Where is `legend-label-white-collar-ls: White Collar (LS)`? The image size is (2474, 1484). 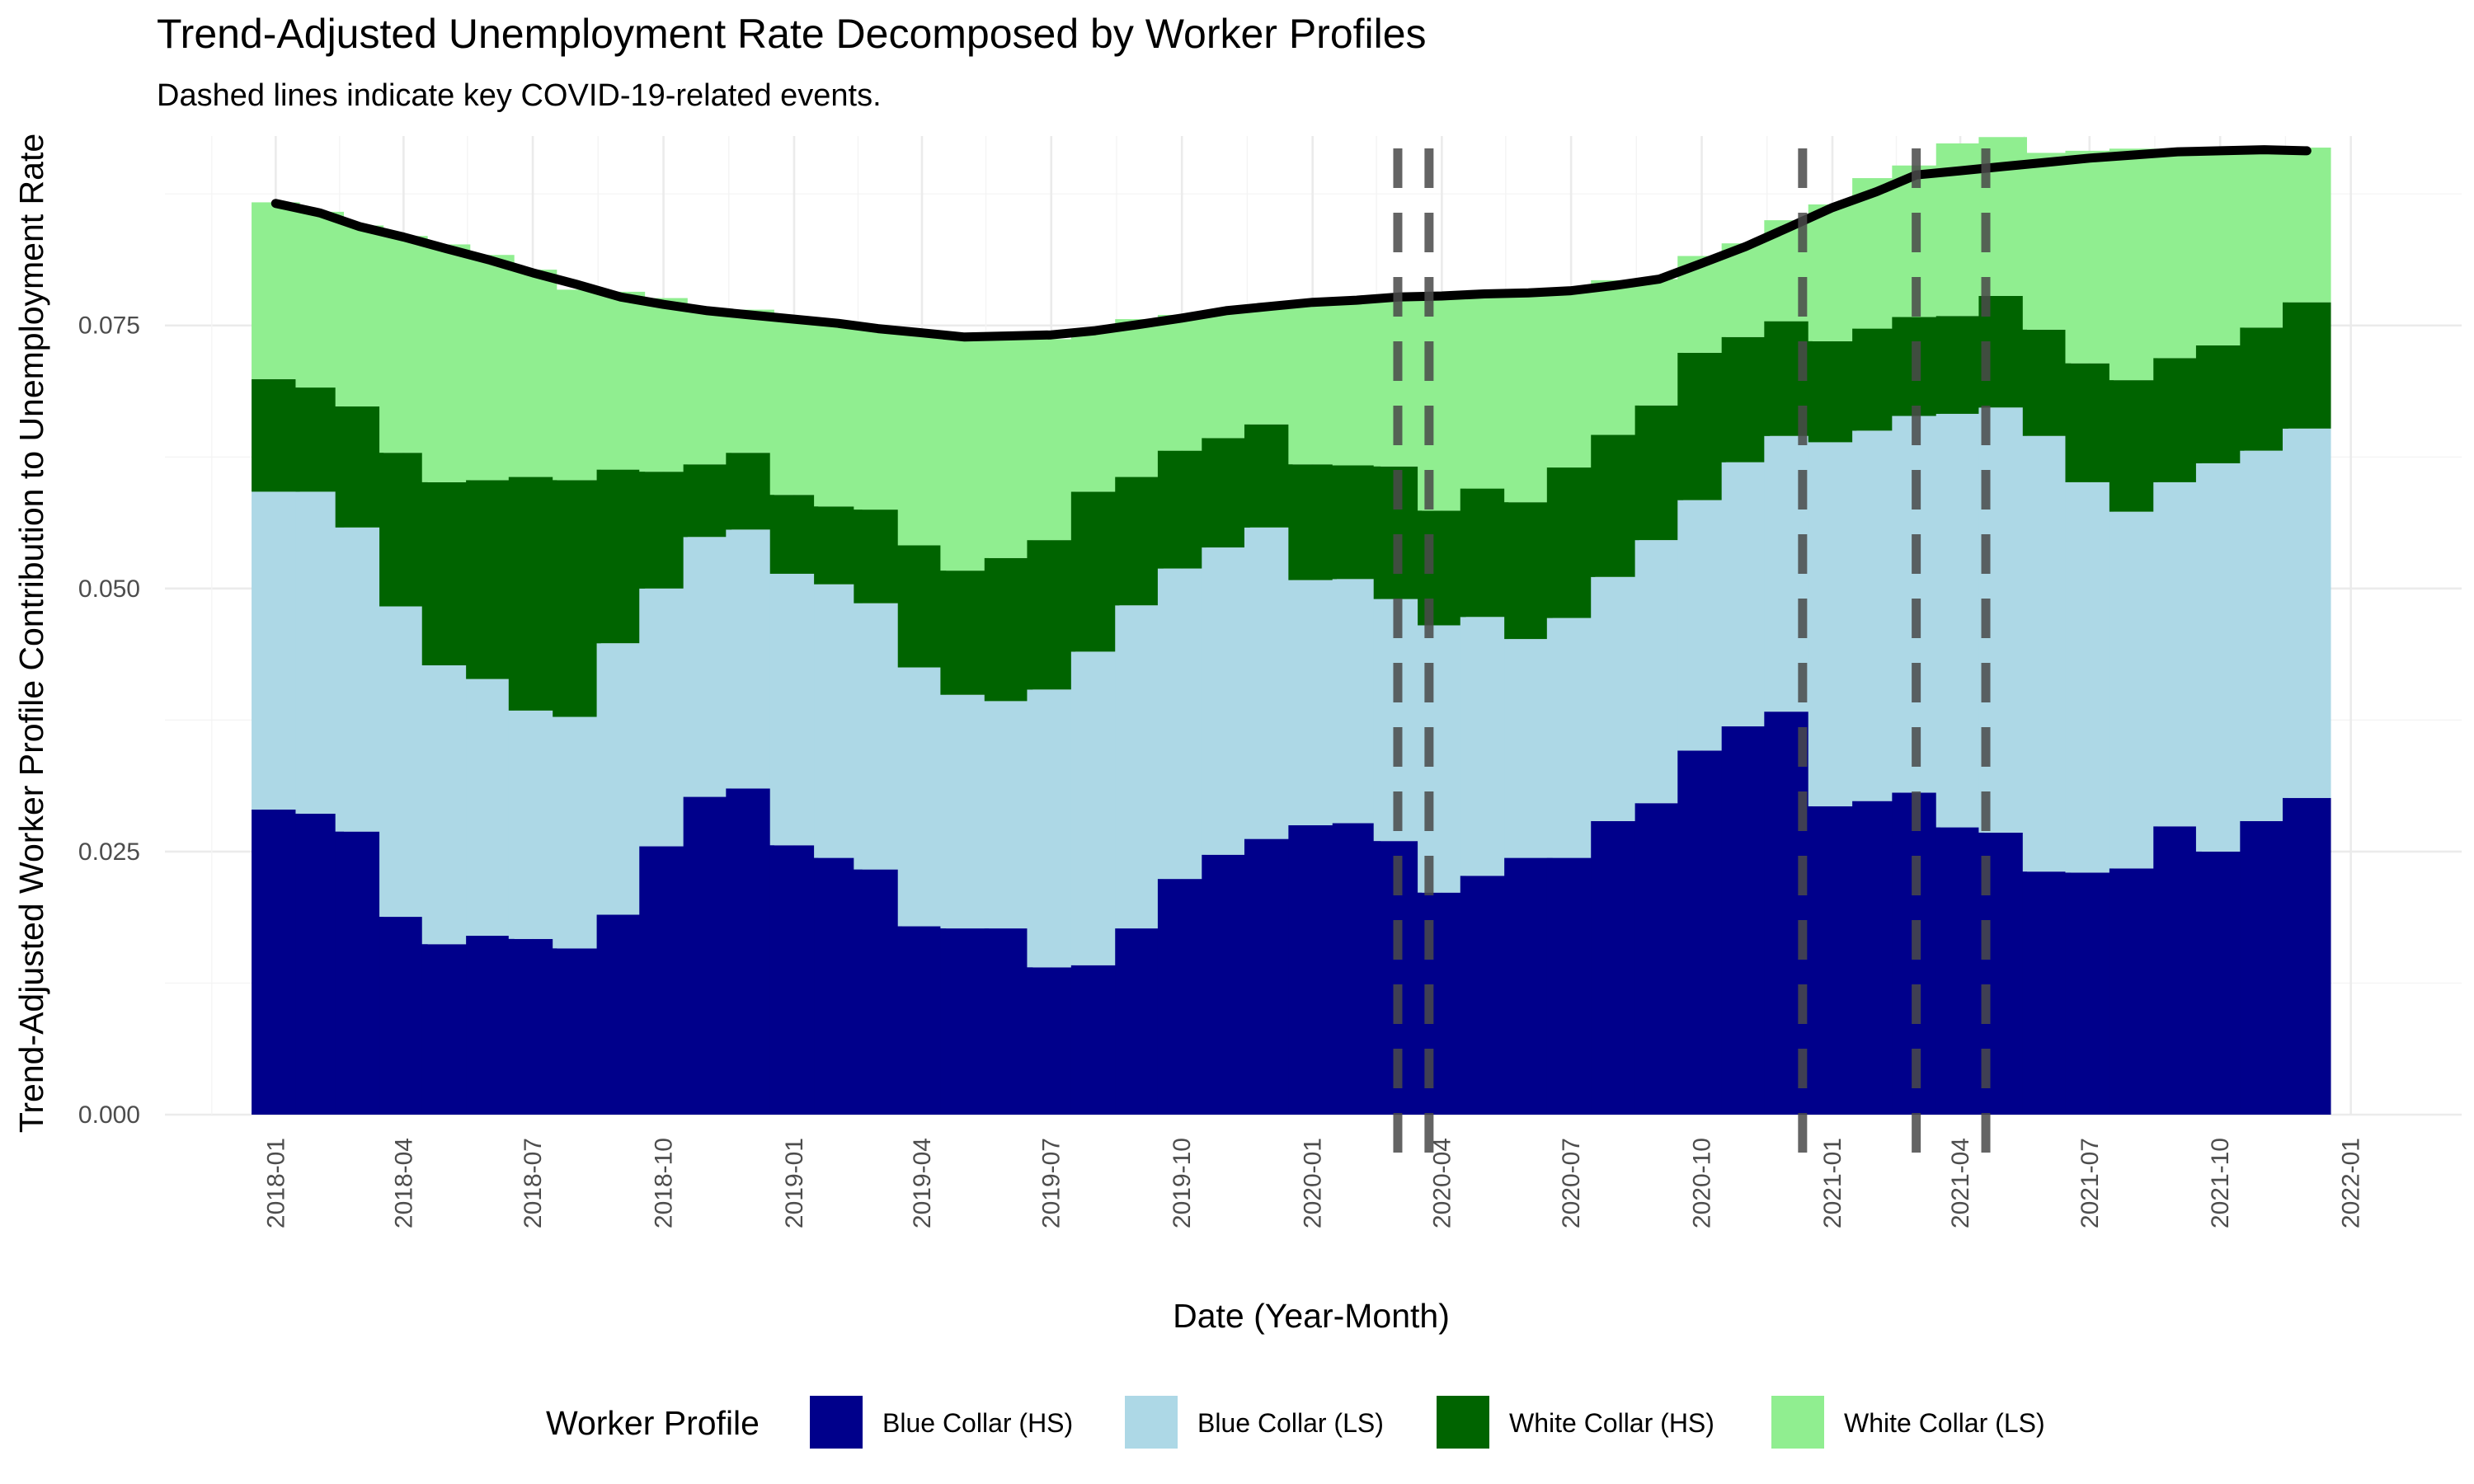
legend-label-white-collar-ls: White Collar (LS) is located at coordinates (1944, 1423).